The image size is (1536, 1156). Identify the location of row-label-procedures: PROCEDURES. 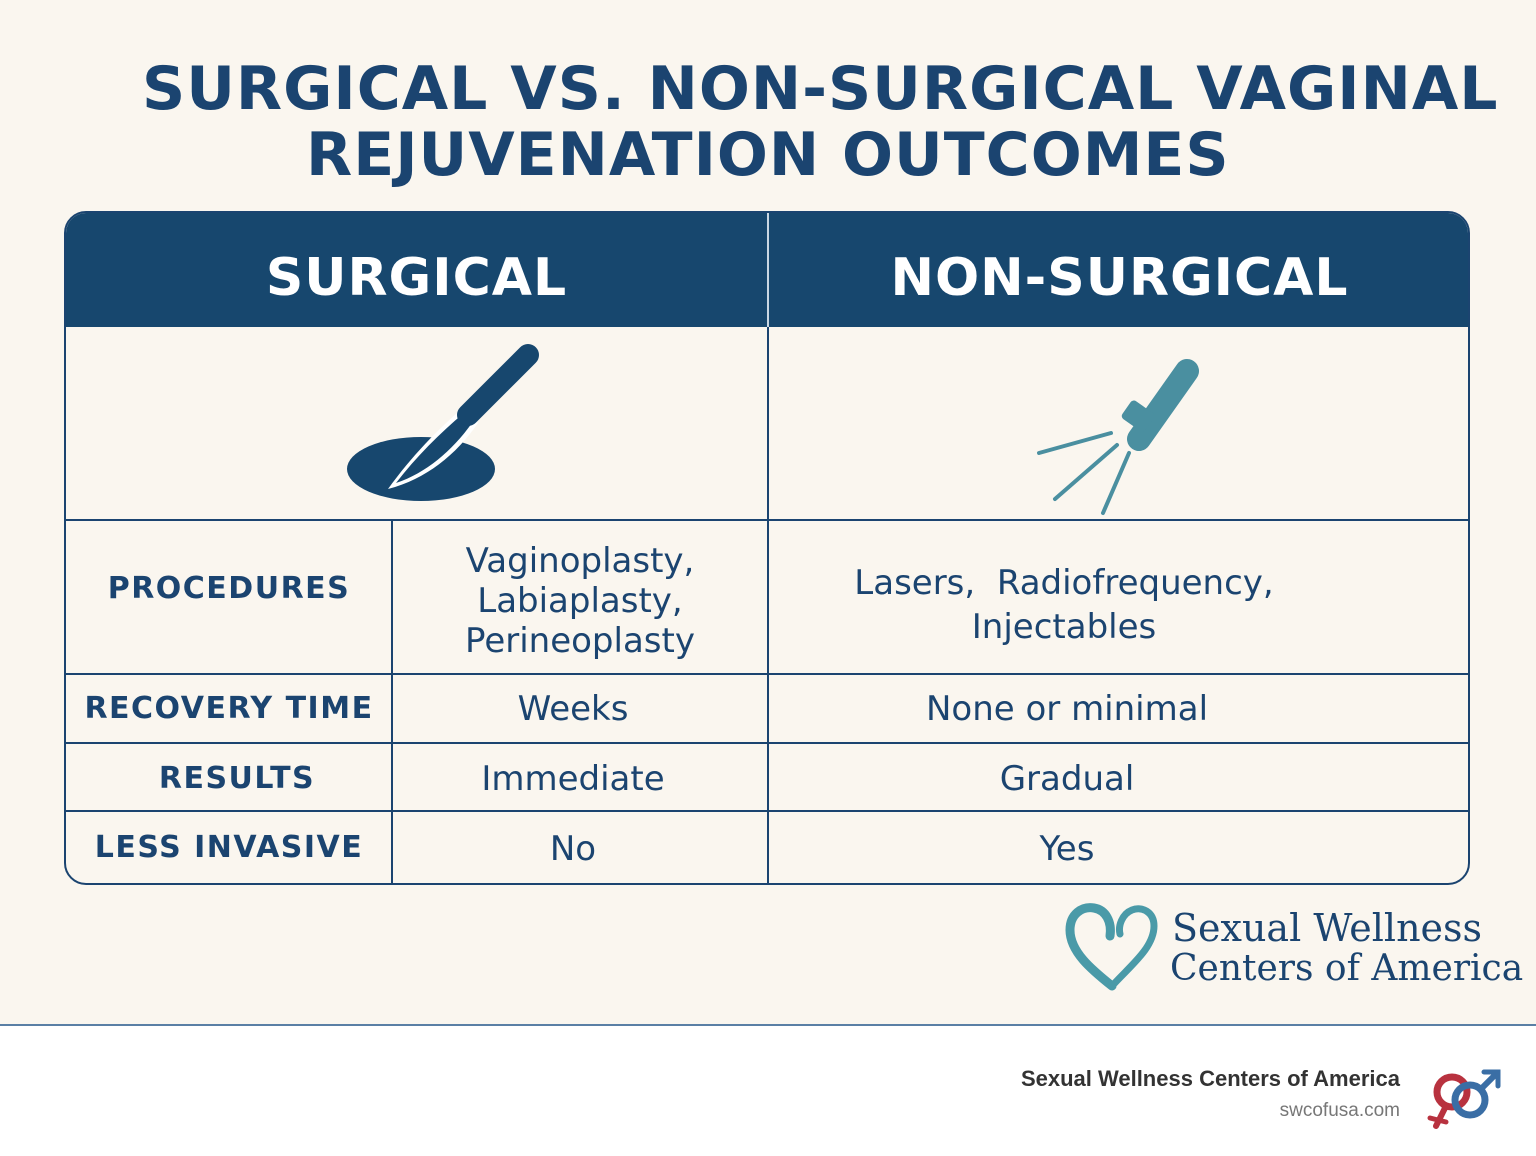
(229, 588).